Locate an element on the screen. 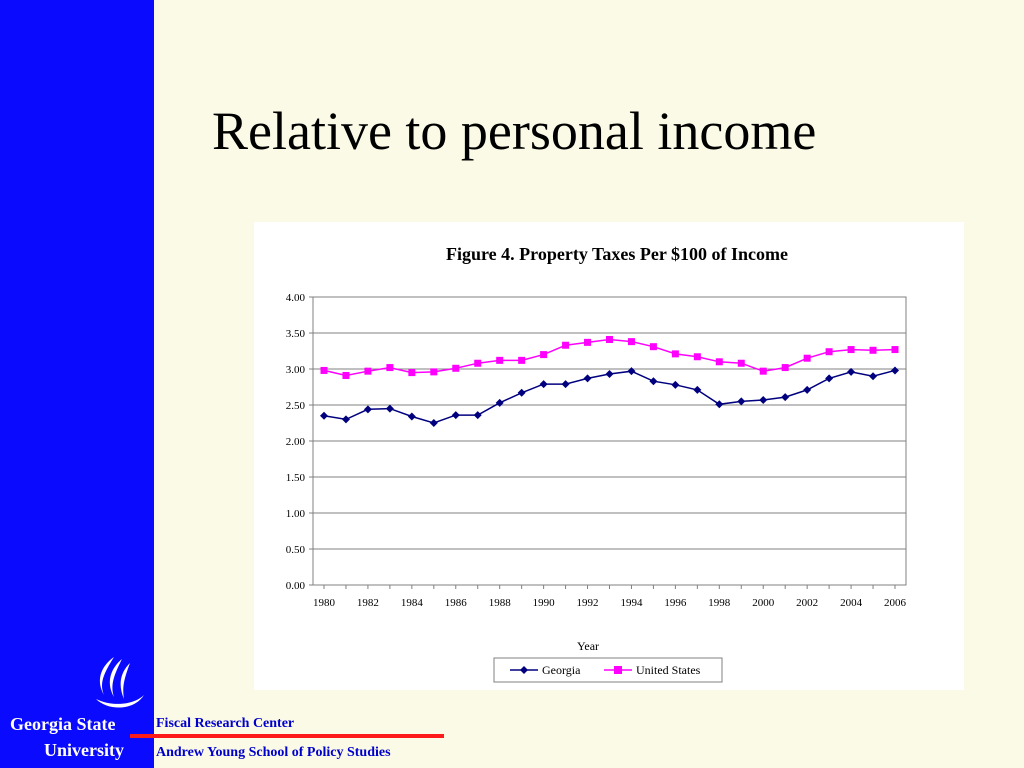 The image size is (1024, 768). y-tick-label-0: 0.00 is located at coordinates (296, 586).